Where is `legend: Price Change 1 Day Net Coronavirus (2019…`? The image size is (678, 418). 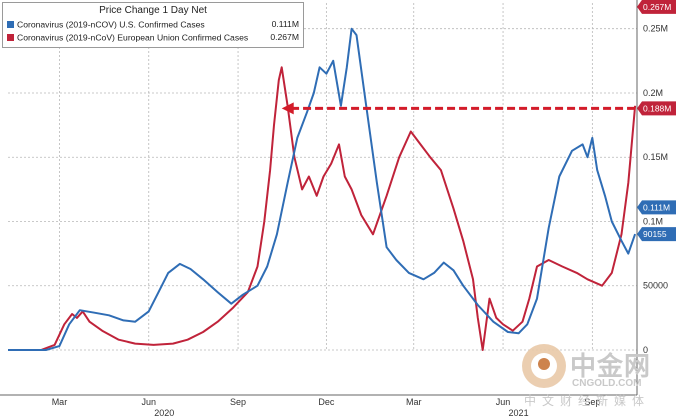 legend: Price Change 1 Day Net Coronavirus (2019… is located at coordinates (153, 25).